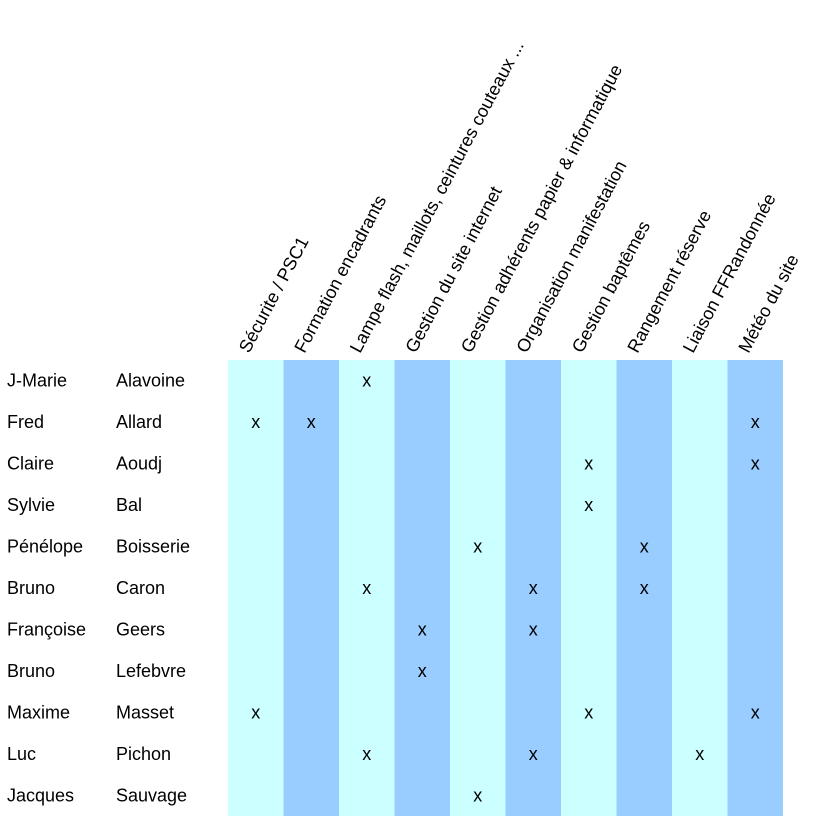 The width and height of the screenshot is (823, 816). Describe the element at coordinates (25, 422) in the screenshot. I see `first-name: Fred` at that location.